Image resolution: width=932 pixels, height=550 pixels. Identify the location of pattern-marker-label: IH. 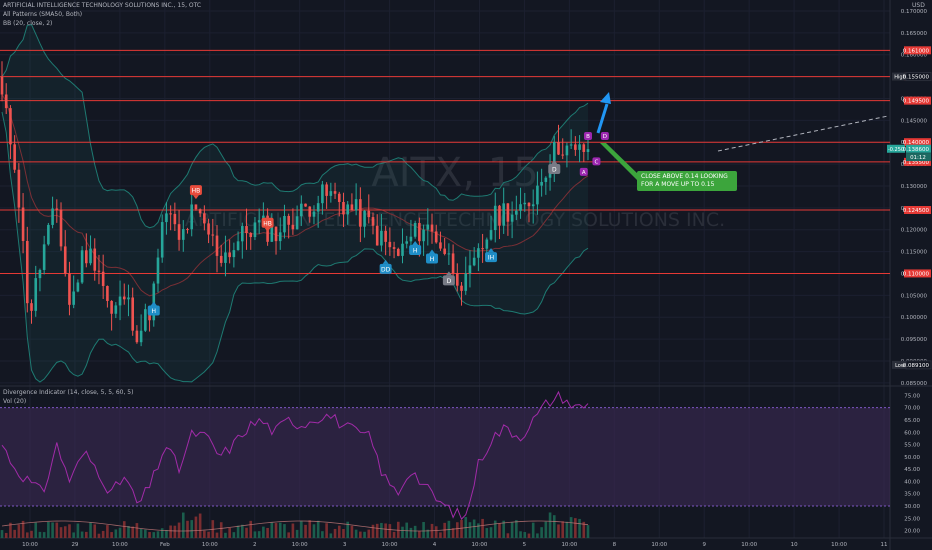
(491, 258).